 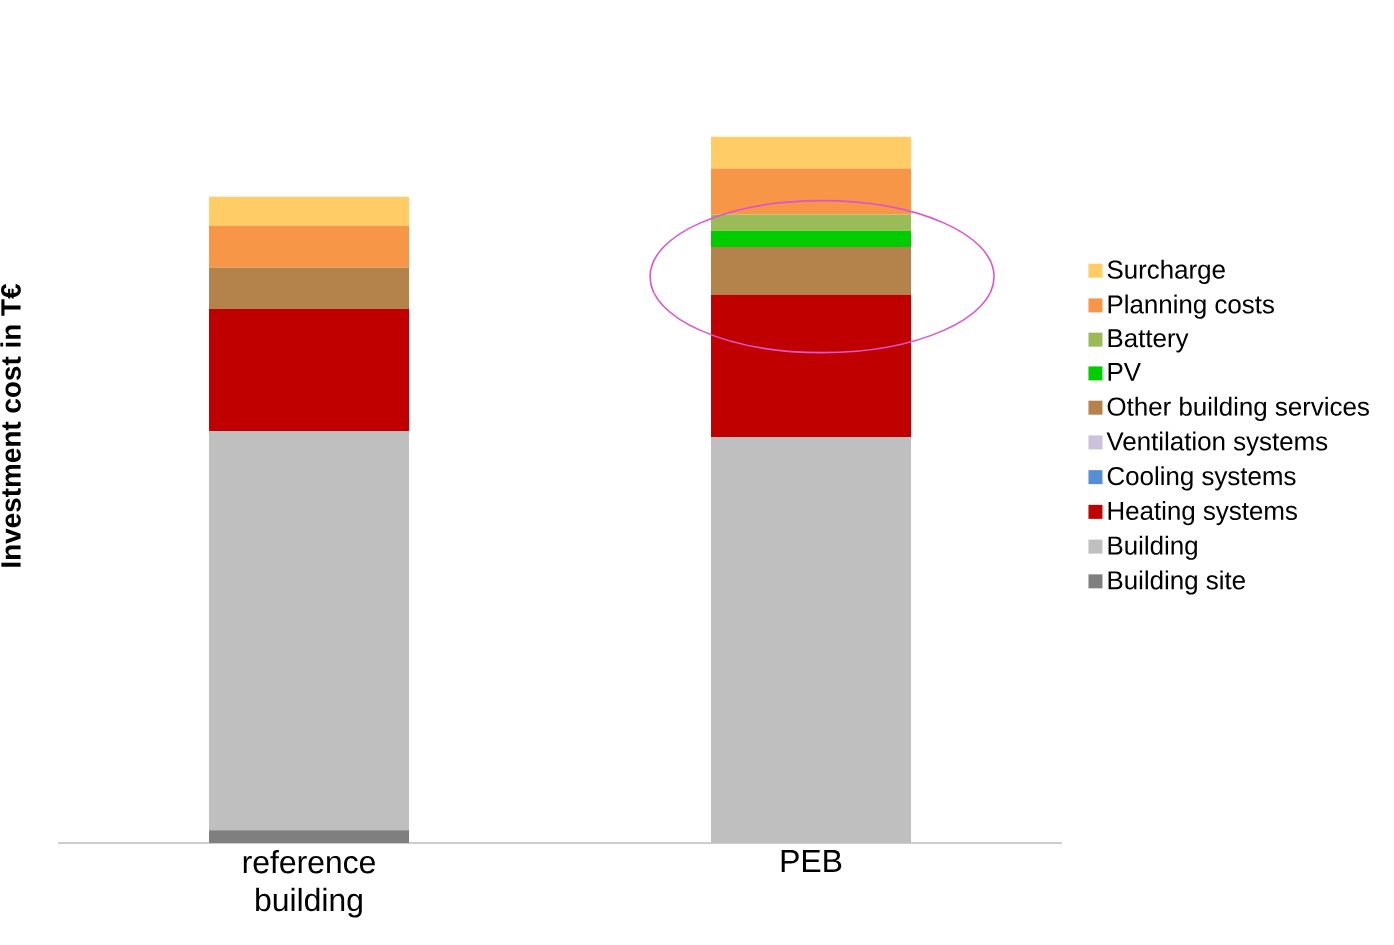 I want to click on legend-label: Cooling systems, so click(x=1201, y=478).